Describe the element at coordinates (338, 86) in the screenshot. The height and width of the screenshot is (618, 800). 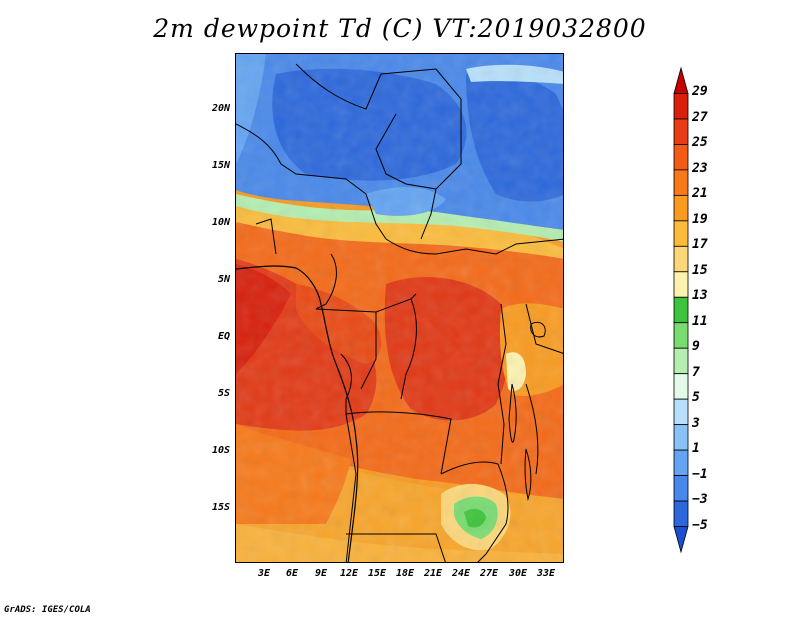
I see `border-algeria-niger` at that location.